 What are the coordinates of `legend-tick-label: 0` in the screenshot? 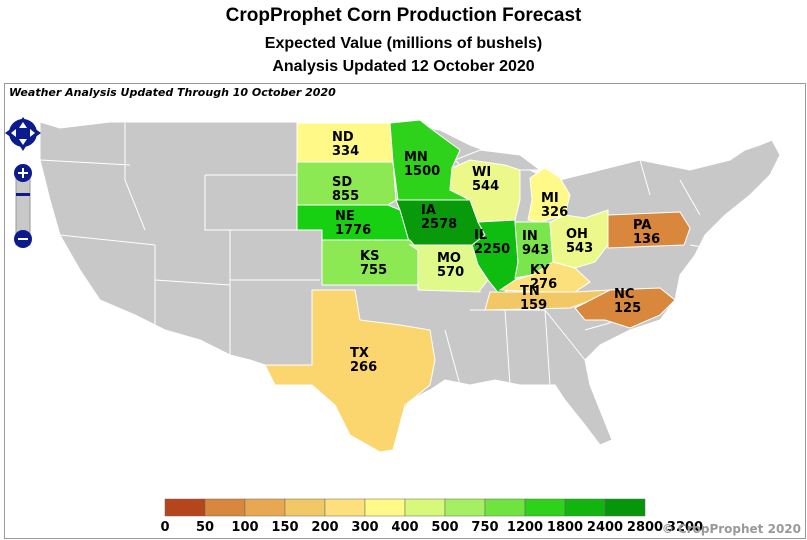 It's located at (164, 527).